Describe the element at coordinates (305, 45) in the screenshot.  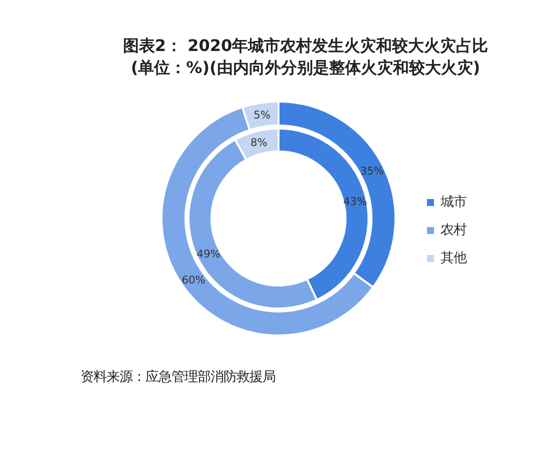
I see `chart-title: 图表2： 2020年城市农村发生火灾和较大火灾占比` at that location.